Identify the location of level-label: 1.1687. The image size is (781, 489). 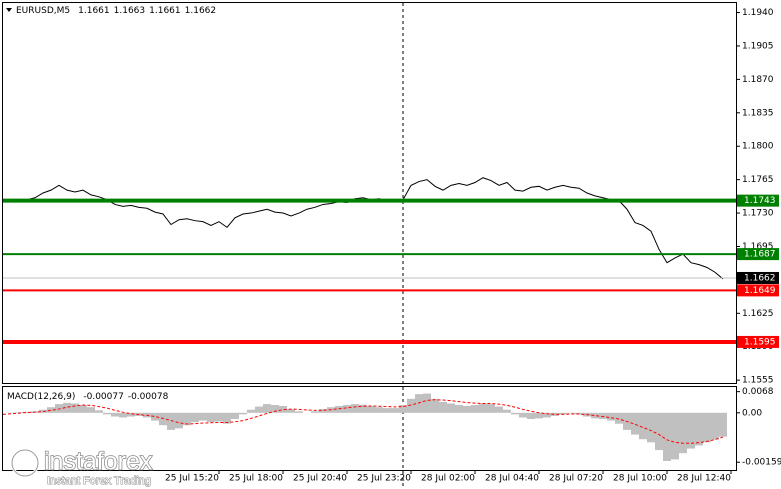
(760, 255).